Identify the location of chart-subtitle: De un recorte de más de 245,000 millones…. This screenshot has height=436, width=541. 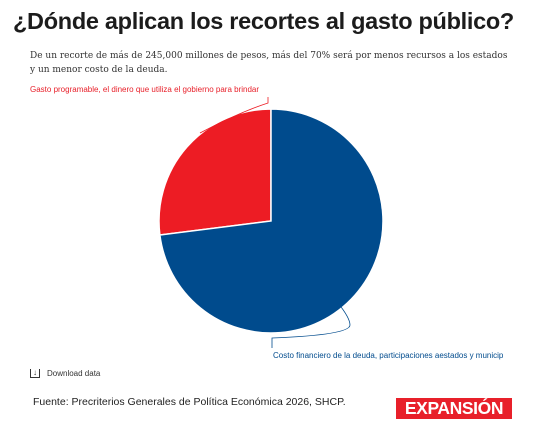
(269, 63).